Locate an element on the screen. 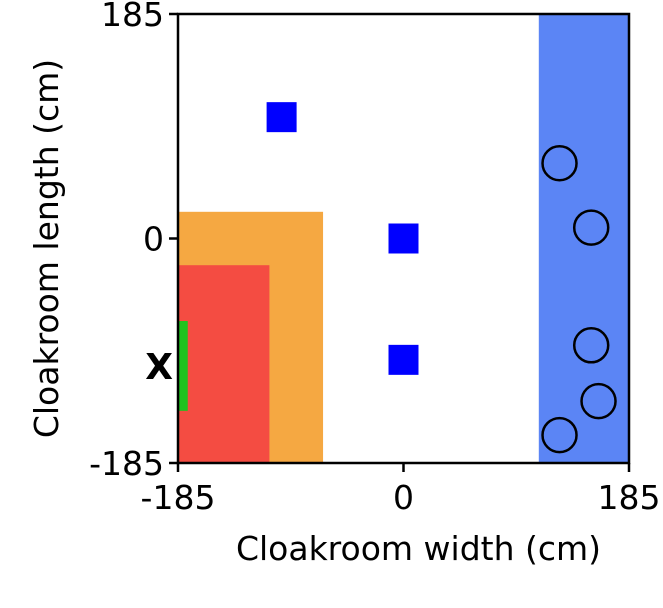 The width and height of the screenshot is (663, 608). y-tick-label-2: 0 is located at coordinates (153, 239).